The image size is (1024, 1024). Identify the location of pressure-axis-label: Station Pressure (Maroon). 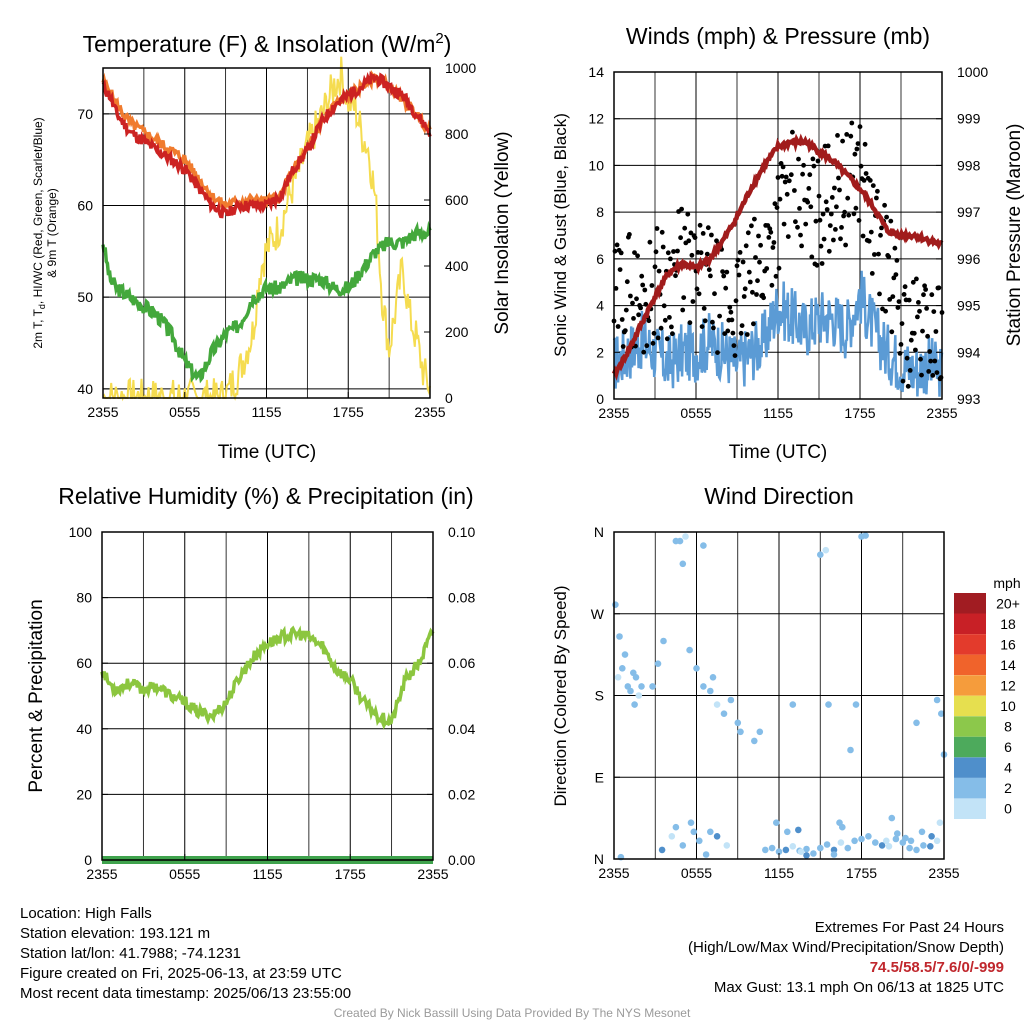
(1014, 235).